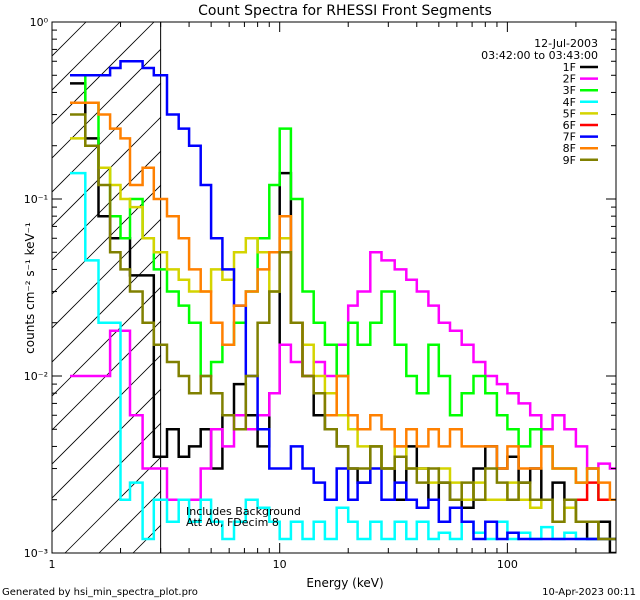  What do you see at coordinates (569, 102) in the screenshot?
I see `legend-label-4F: 4F` at bounding box center [569, 102].